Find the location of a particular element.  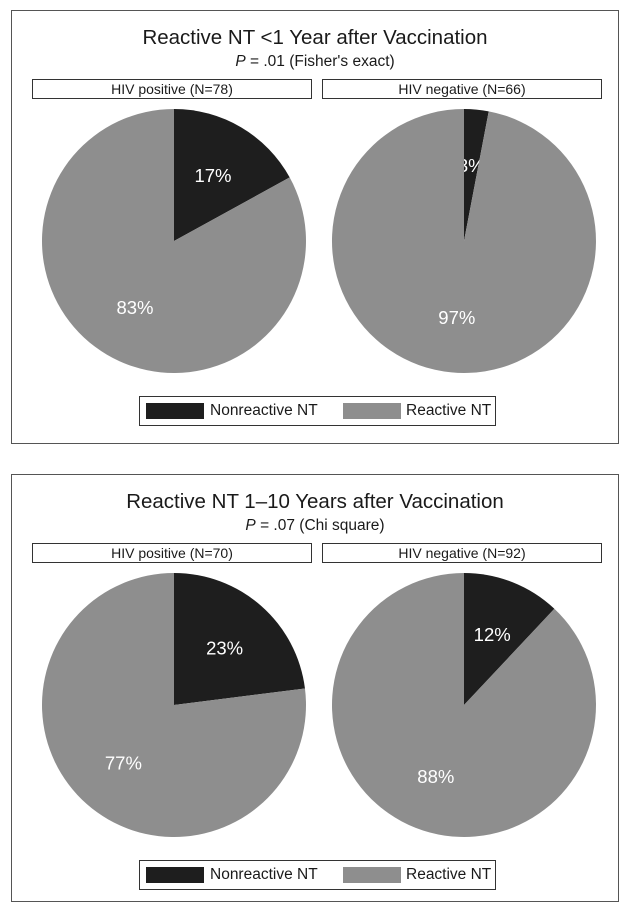

p-value-text: = .07 (Chi square) is located at coordinates (320, 525).